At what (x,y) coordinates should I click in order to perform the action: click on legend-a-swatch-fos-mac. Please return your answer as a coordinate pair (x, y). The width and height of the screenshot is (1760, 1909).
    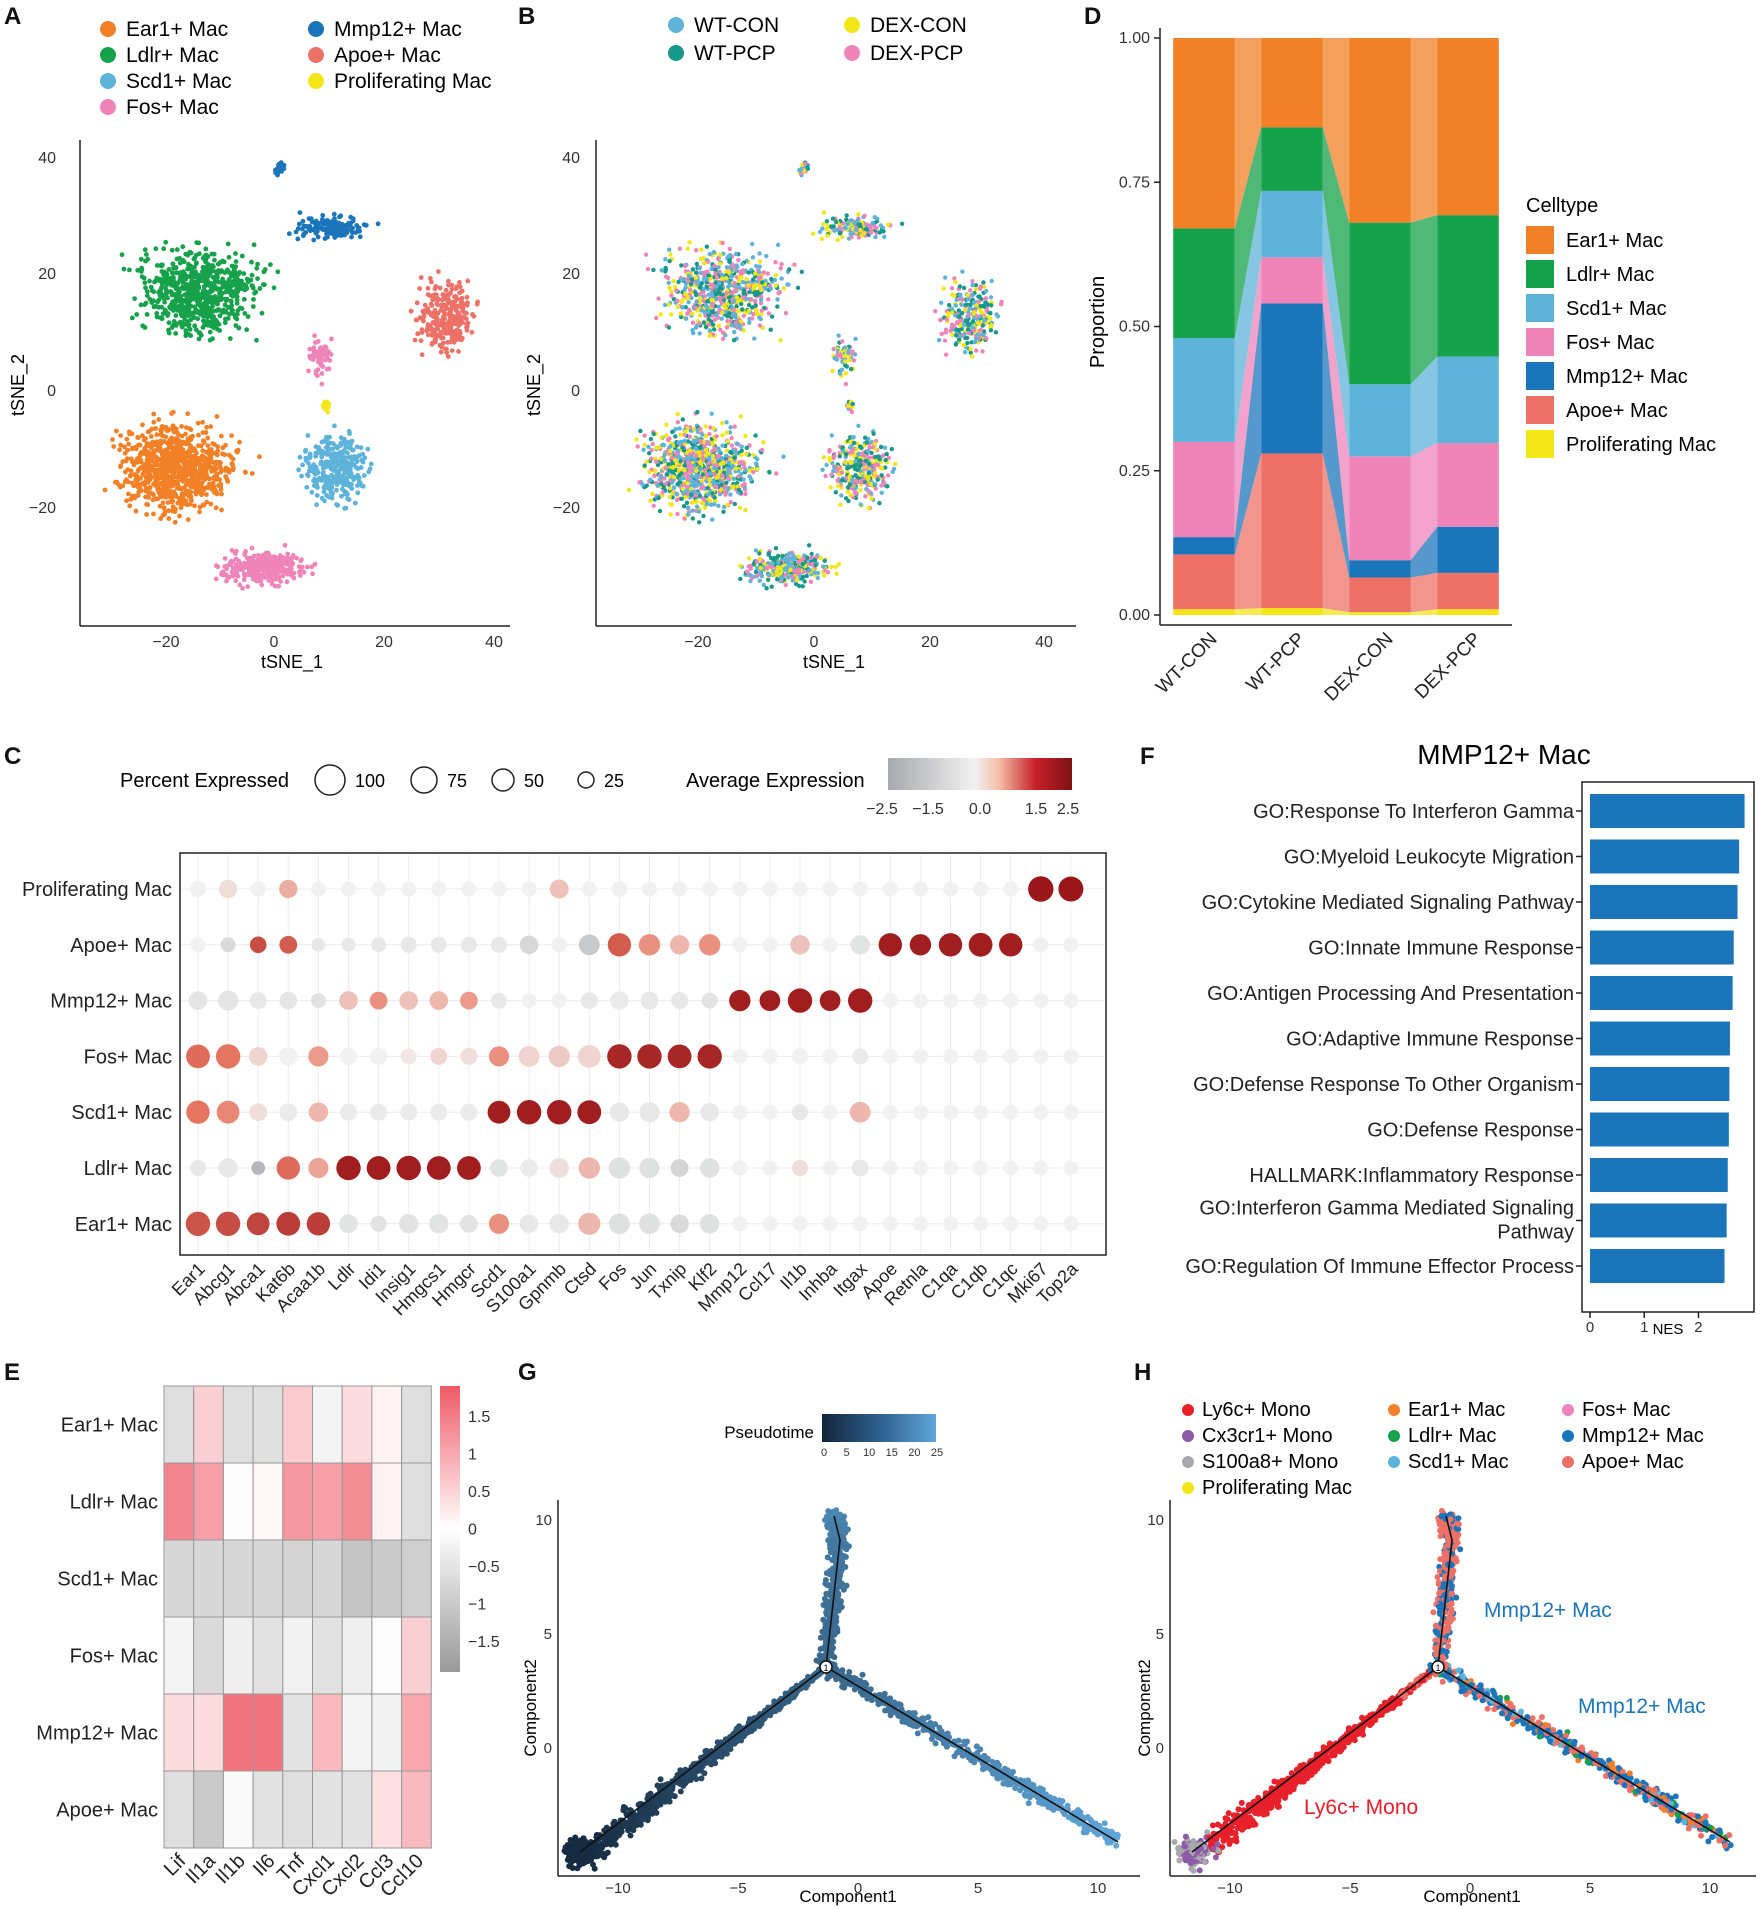
    Looking at the image, I should click on (108, 107).